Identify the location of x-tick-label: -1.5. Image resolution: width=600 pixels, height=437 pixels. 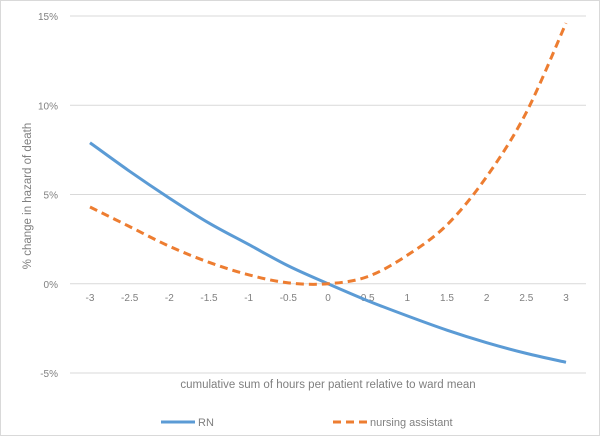
(209, 298).